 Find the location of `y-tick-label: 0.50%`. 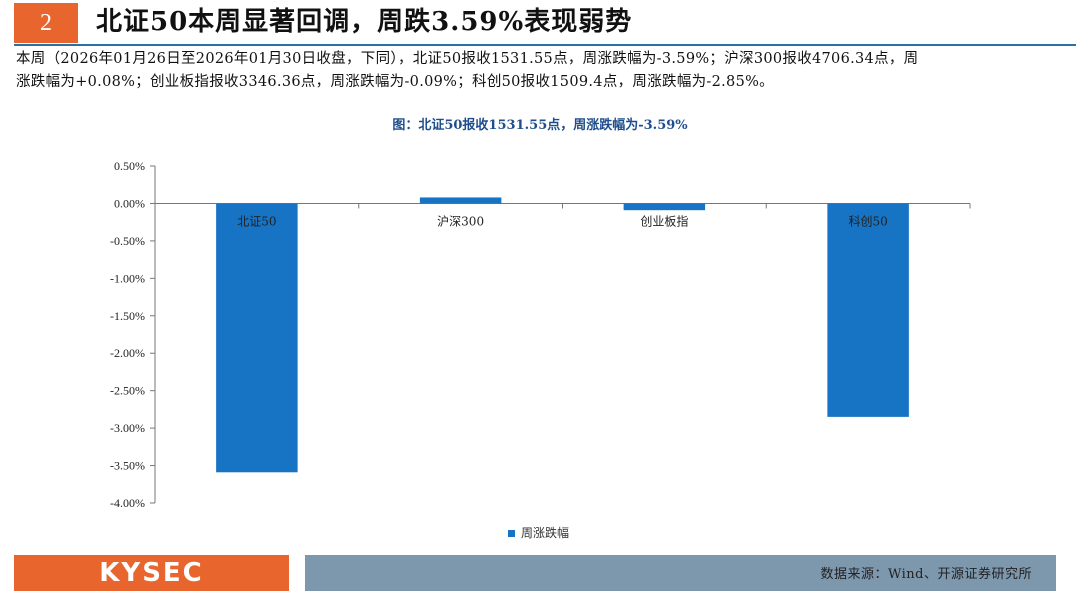

y-tick-label: 0.50% is located at coordinates (129, 166).